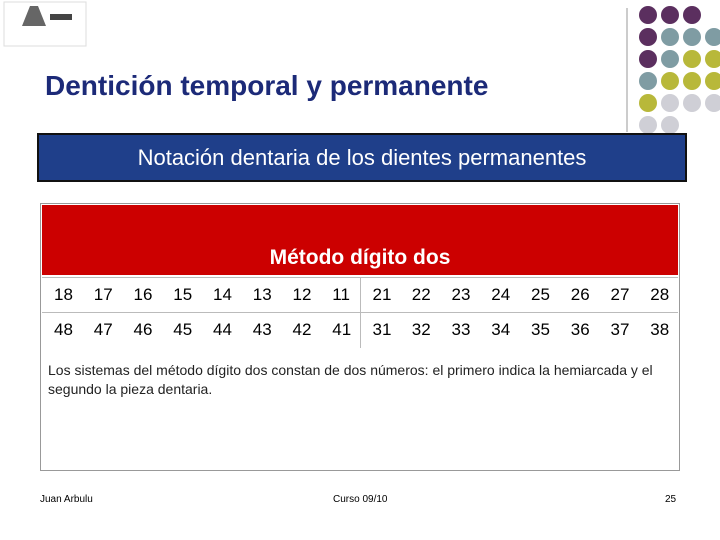 The image size is (720, 540). What do you see at coordinates (671, 499) in the screenshot?
I see `page-number: 25` at bounding box center [671, 499].